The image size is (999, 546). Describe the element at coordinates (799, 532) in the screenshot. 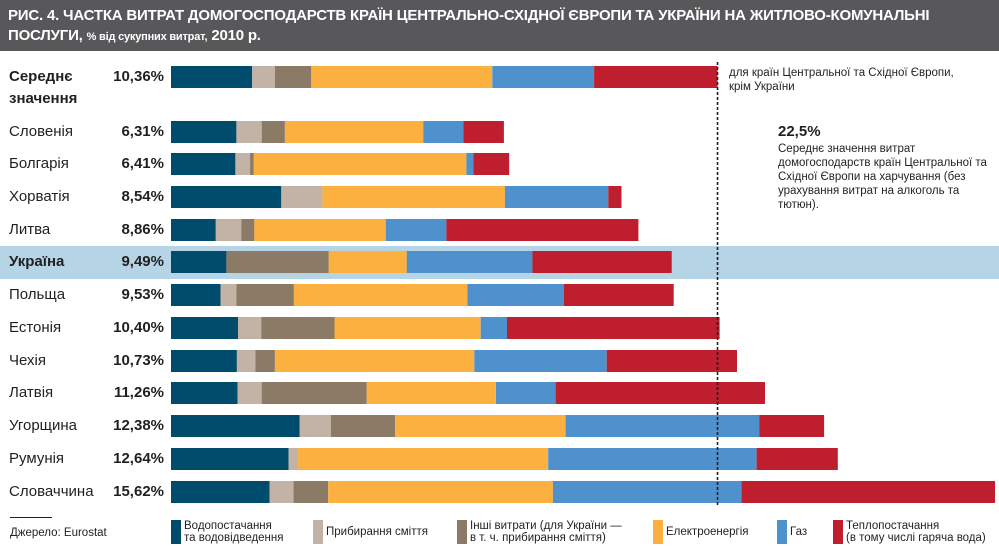

I see `legend-label: Газ` at that location.